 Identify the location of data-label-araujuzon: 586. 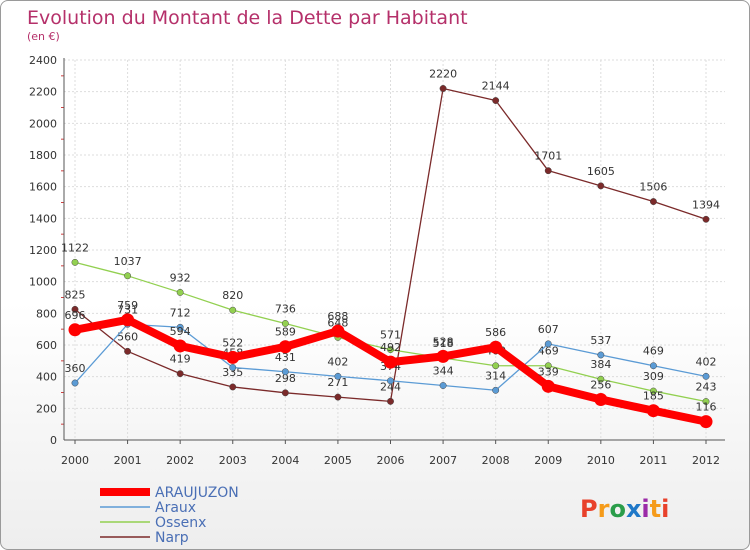
(495, 332).